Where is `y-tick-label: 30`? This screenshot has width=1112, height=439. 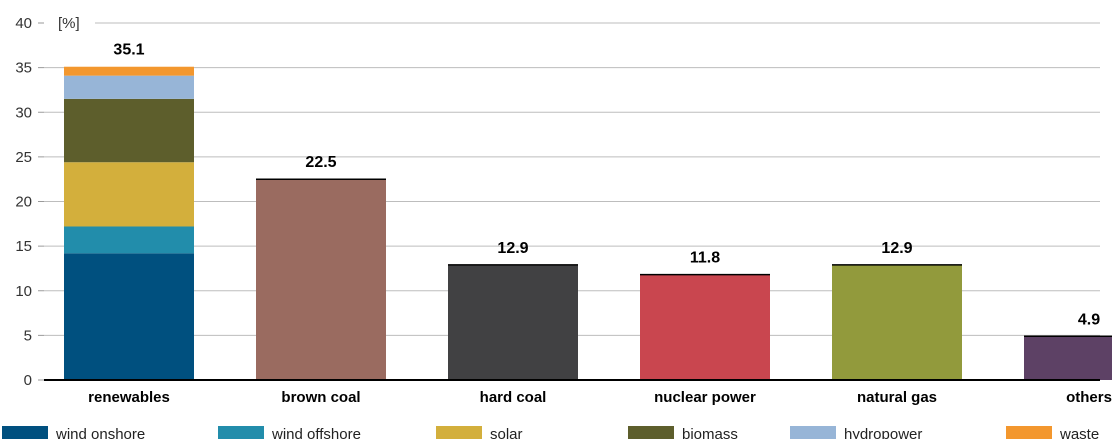 y-tick-label: 30 is located at coordinates (23, 112).